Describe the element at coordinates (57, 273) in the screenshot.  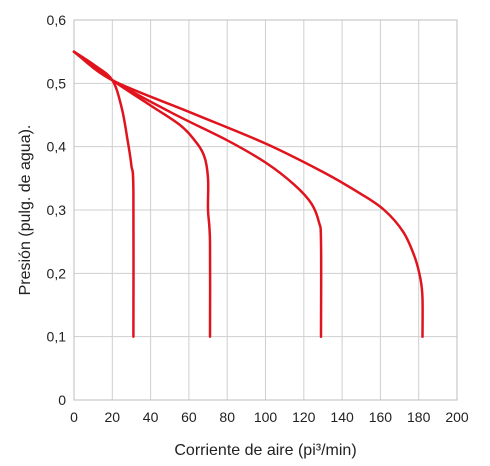
I see `y-tick-label: 0,2` at that location.